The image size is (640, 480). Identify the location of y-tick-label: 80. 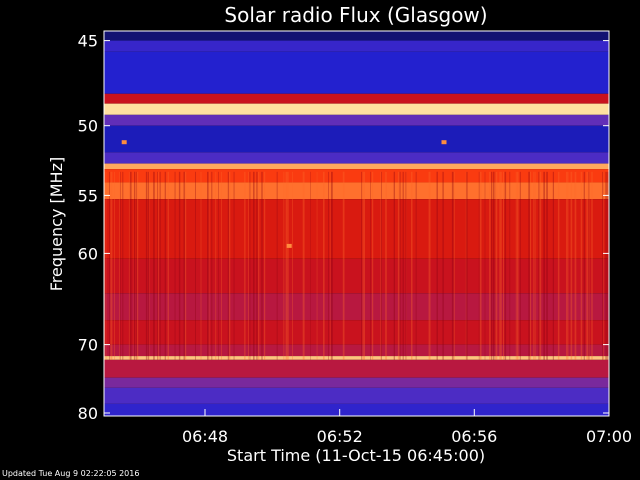
(88, 413).